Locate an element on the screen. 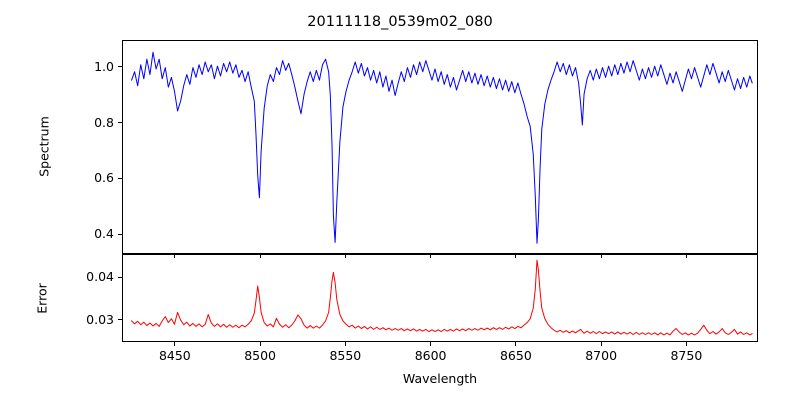 The image size is (800, 400). y-tick-label-spectrum: 0.6 is located at coordinates (104, 178).